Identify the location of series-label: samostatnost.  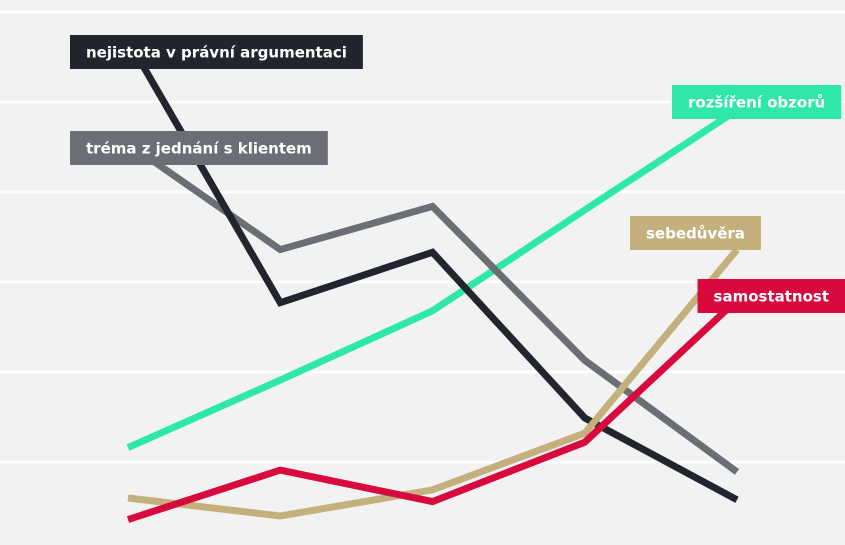
(771, 297).